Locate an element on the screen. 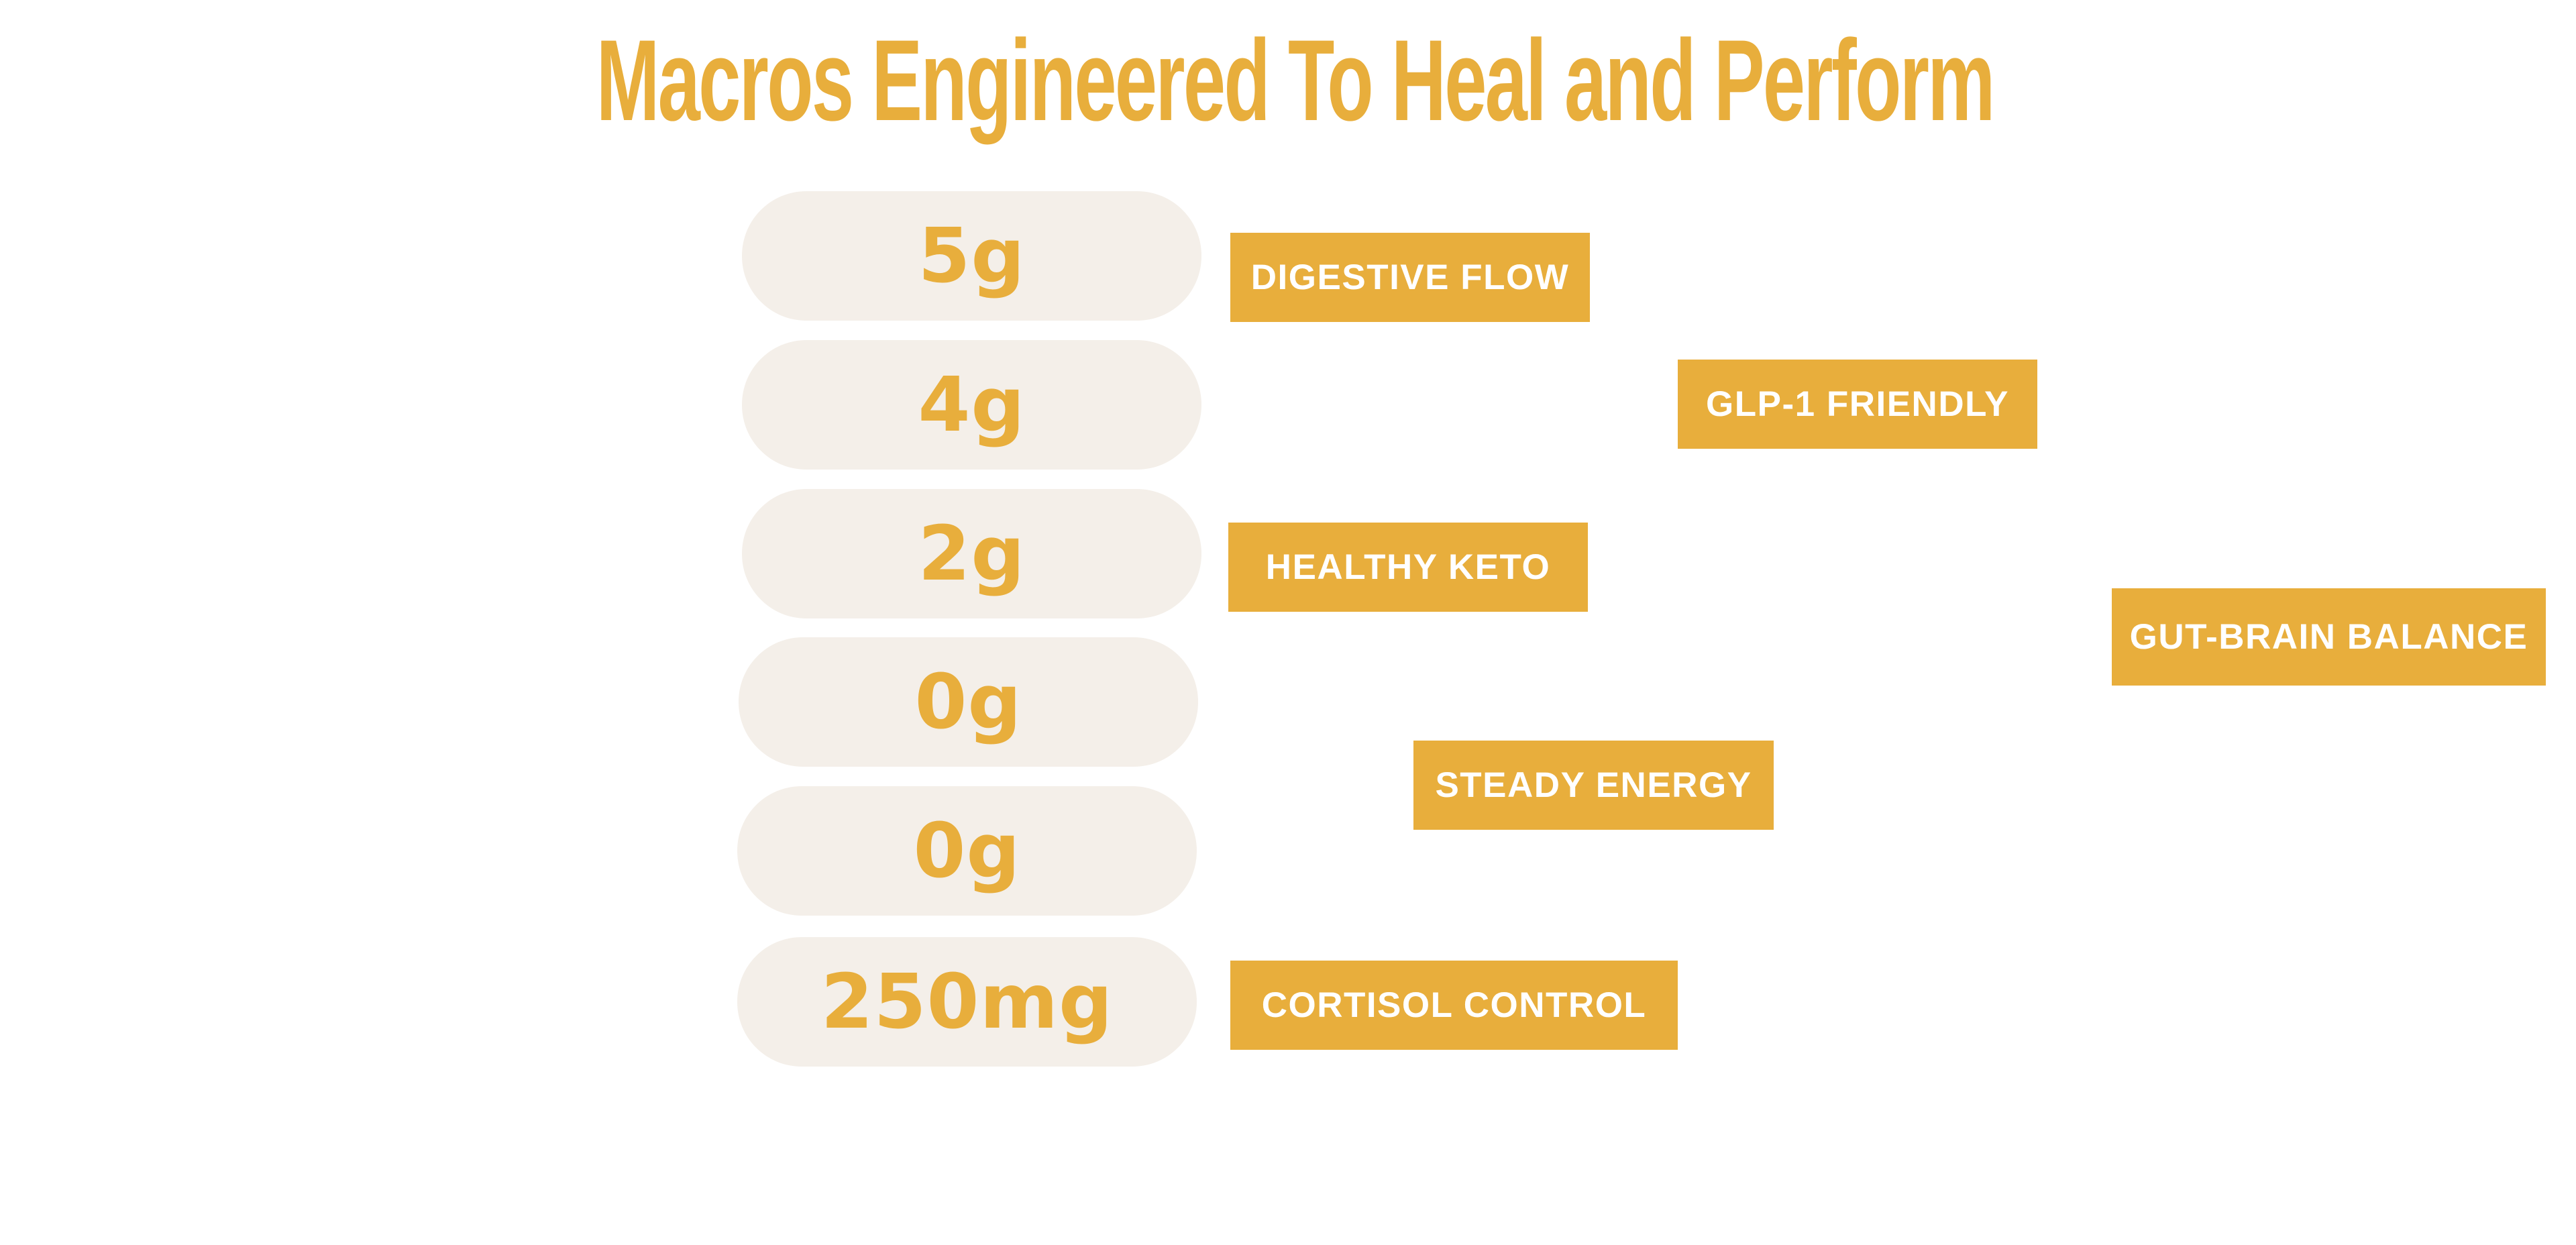 Image resolution: width=2576 pixels, height=1245 pixels. macro-pill: 250mg is located at coordinates (967, 1002).